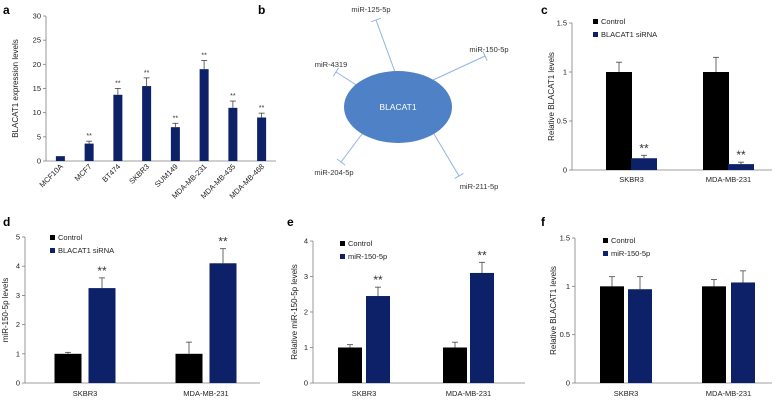 The width and height of the screenshot is (781, 401). I want to click on panel-label: c, so click(544, 10).